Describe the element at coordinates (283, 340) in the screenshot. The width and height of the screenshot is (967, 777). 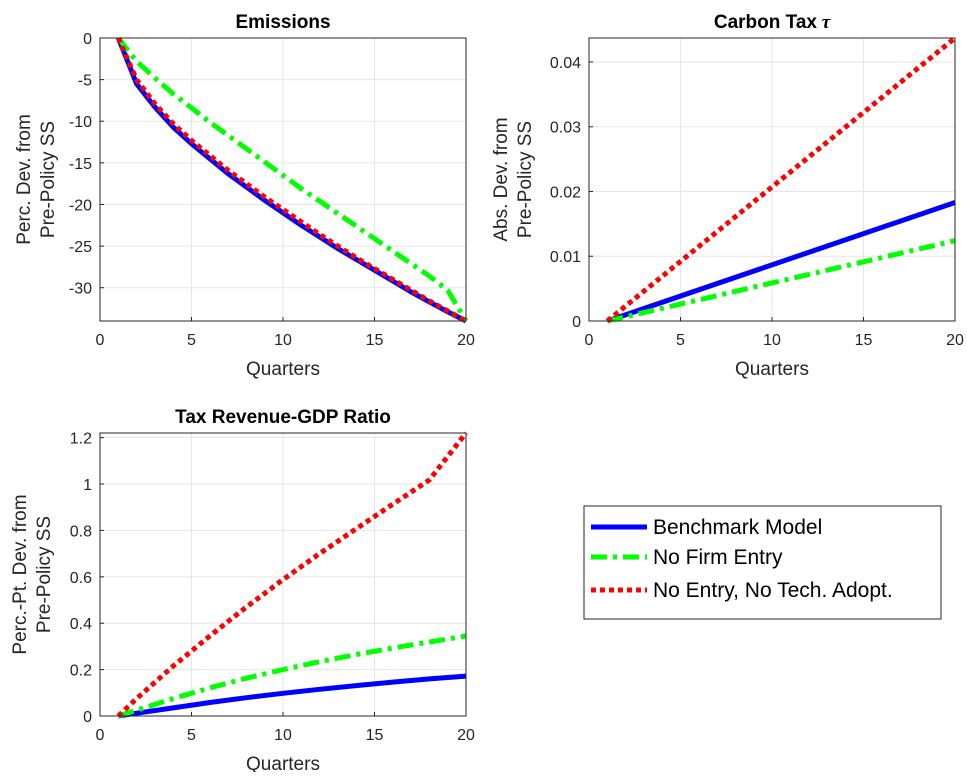
I see `emissions-xtick-label: 10` at that location.